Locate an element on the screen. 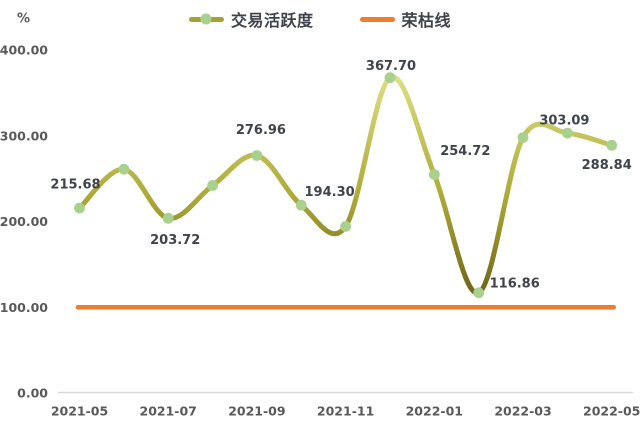 This screenshot has width=640, height=436. x-axis-tick-label: 2021-05 is located at coordinates (79, 411).